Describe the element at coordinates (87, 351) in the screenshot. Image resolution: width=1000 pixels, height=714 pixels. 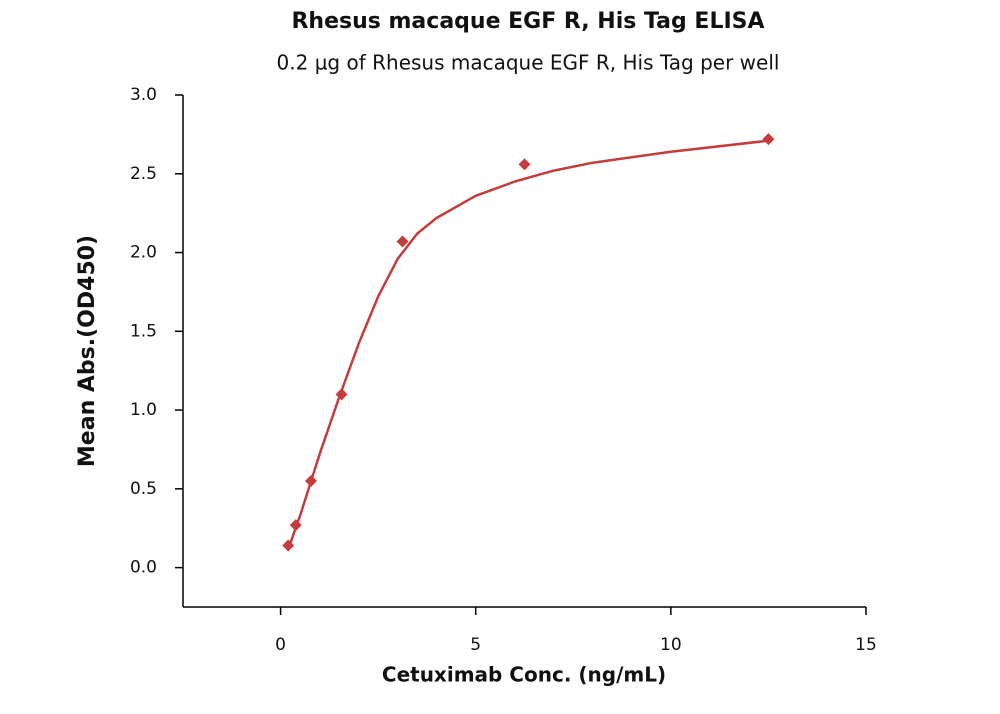
I see `y-axis-label: Mean Abs.(OD450)` at that location.